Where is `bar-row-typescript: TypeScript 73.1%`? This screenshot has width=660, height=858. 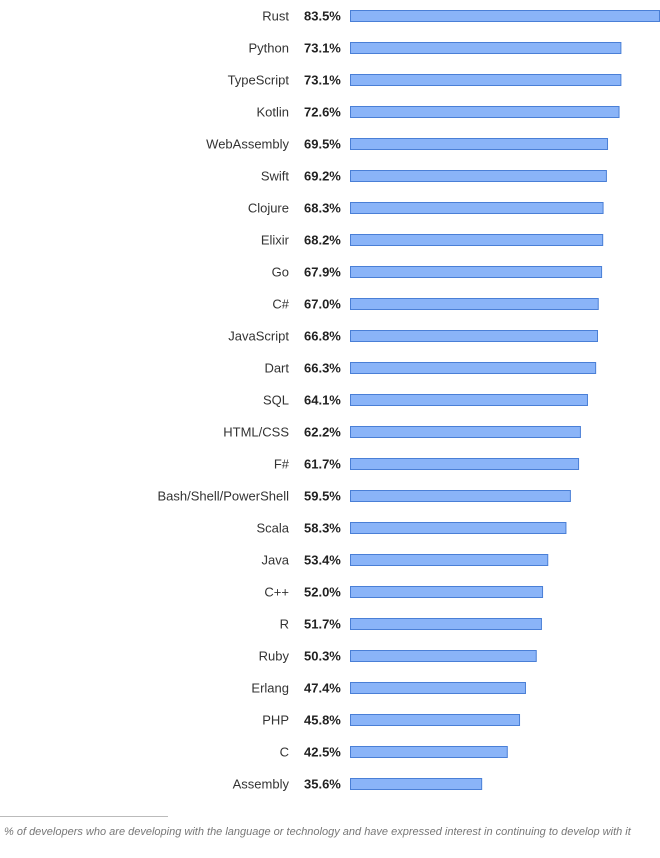 bar-row-typescript: TypeScript 73.1% is located at coordinates (425, 80).